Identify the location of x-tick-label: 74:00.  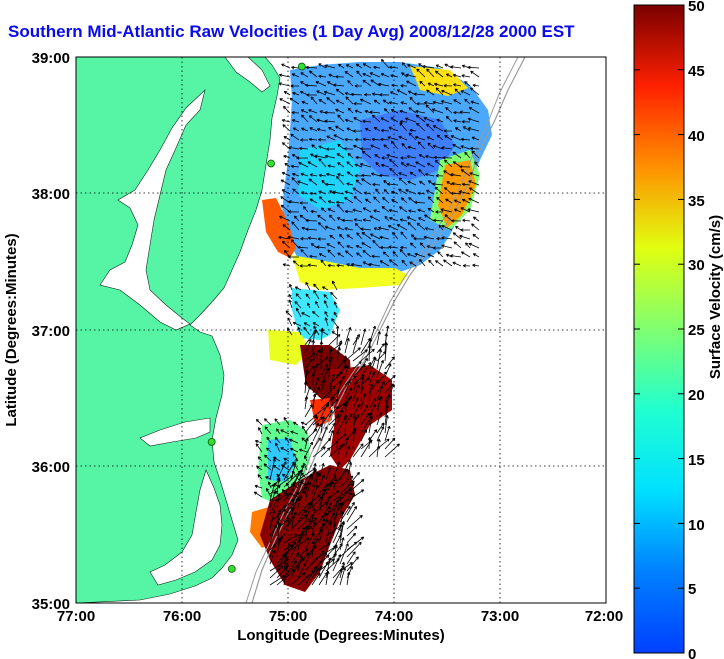
(394, 616).